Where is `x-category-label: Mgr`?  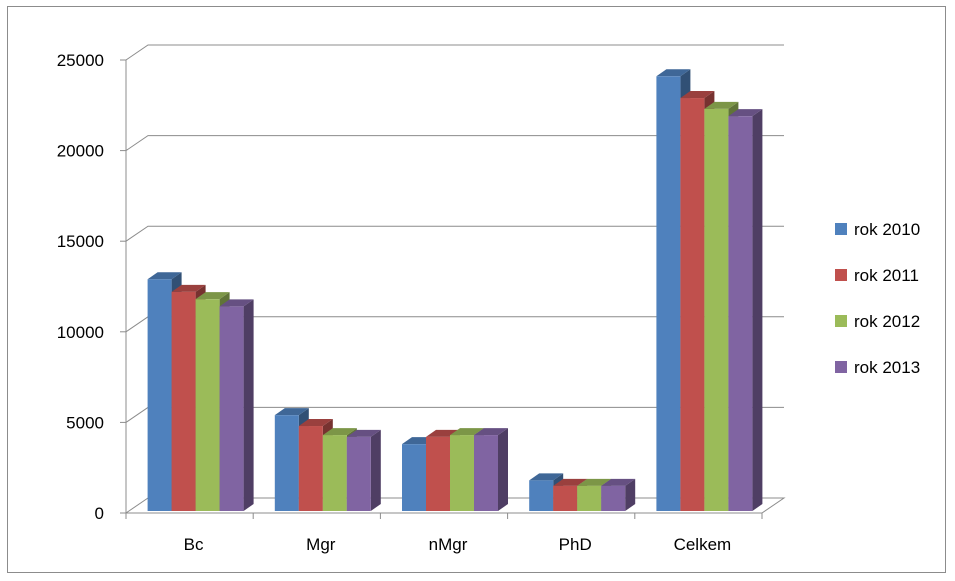 x-category-label: Mgr is located at coordinates (321, 544).